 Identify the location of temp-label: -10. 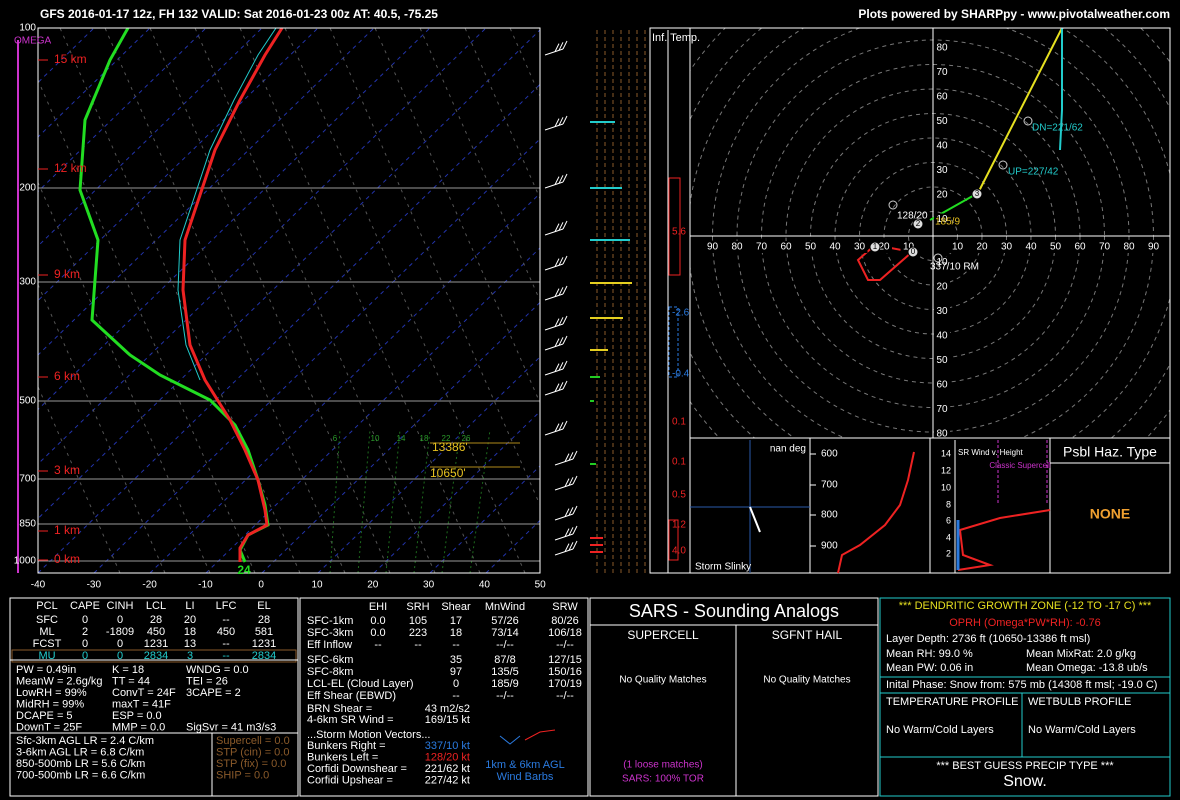
(205, 585).